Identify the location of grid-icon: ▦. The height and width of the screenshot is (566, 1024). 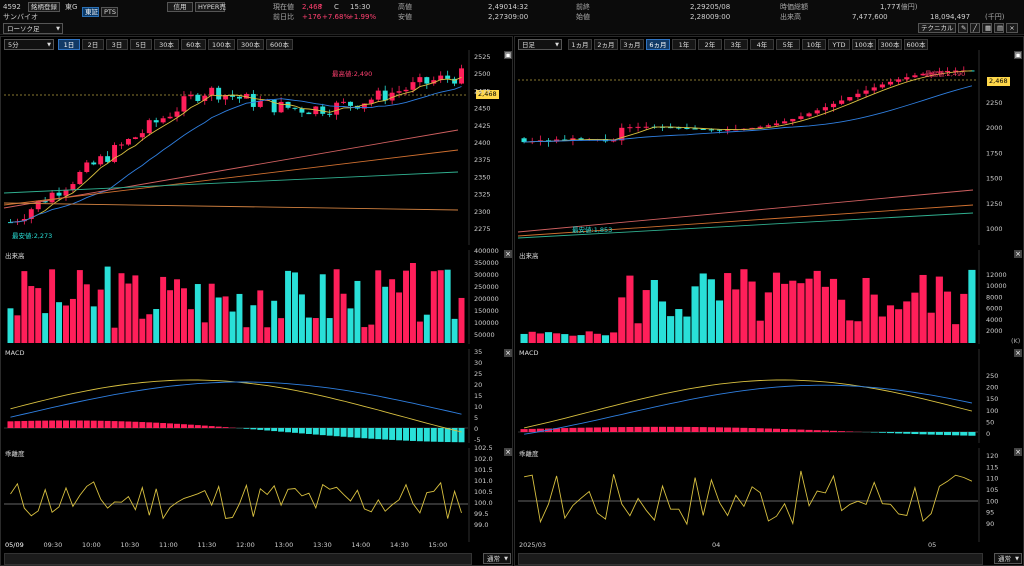
(987, 28).